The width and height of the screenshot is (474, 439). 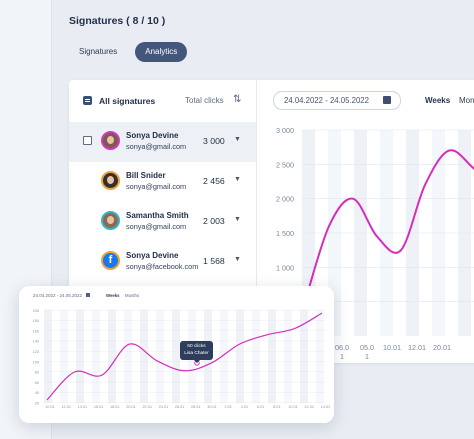 I want to click on signature-name: Bill Snider, so click(x=146, y=175).